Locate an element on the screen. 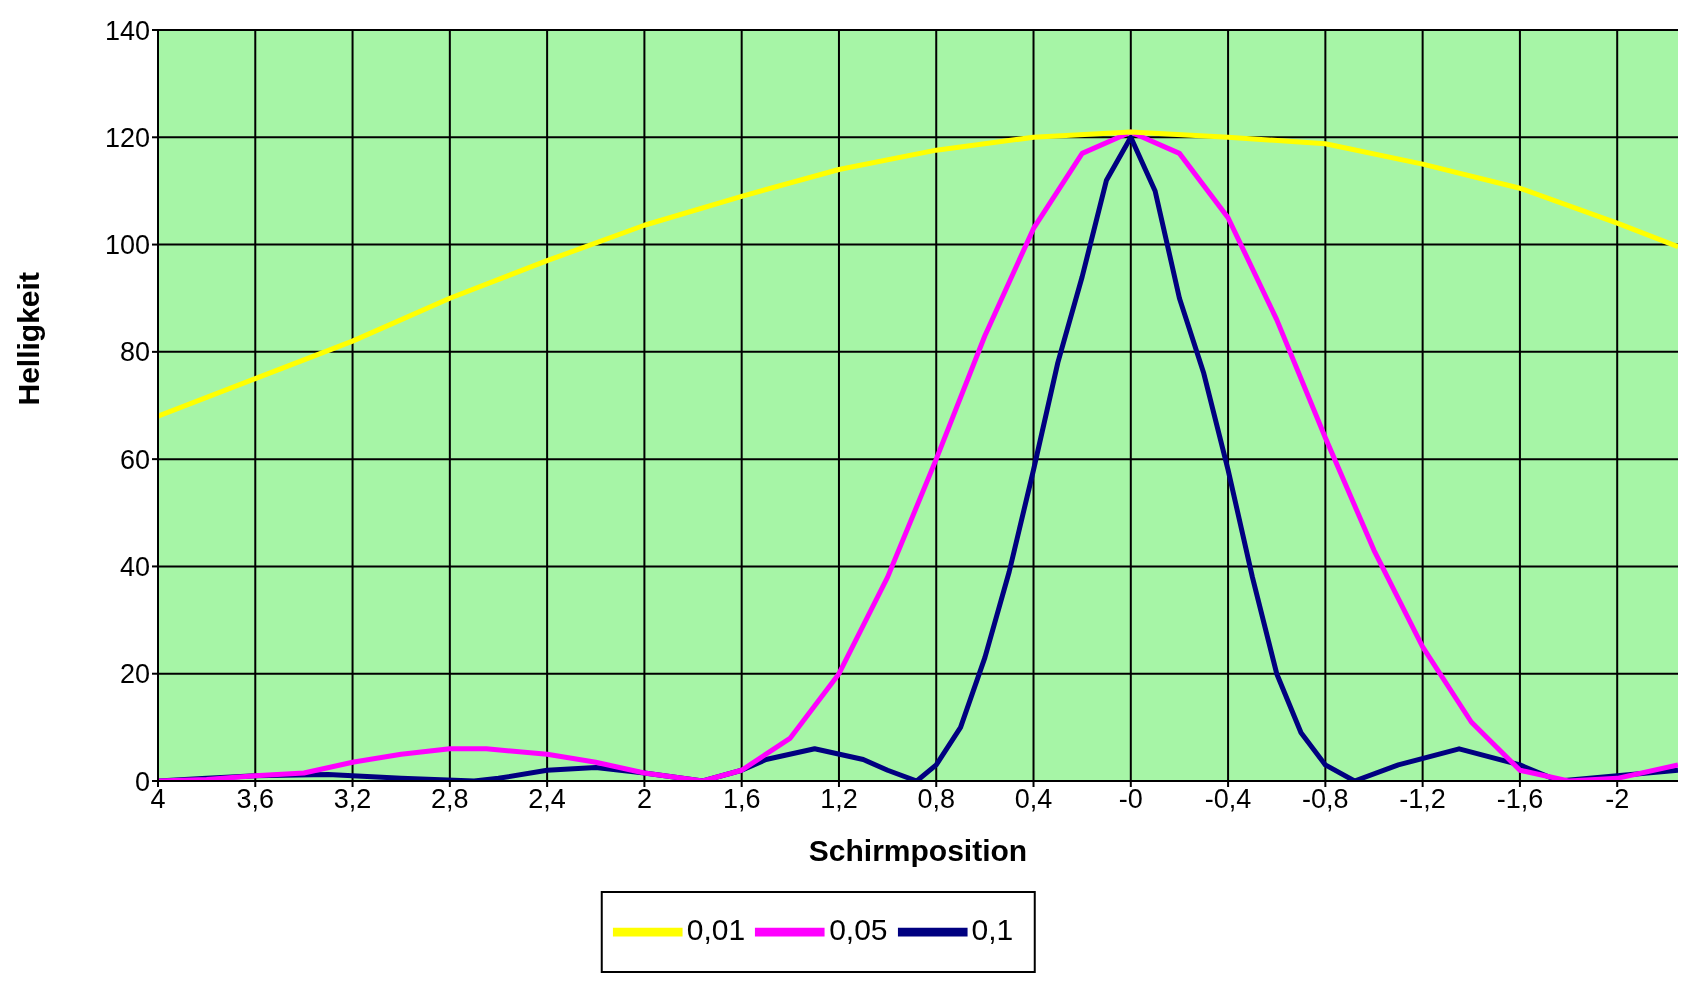 The image size is (1688, 996). x-axis-title: Schirmposition is located at coordinates (918, 850).